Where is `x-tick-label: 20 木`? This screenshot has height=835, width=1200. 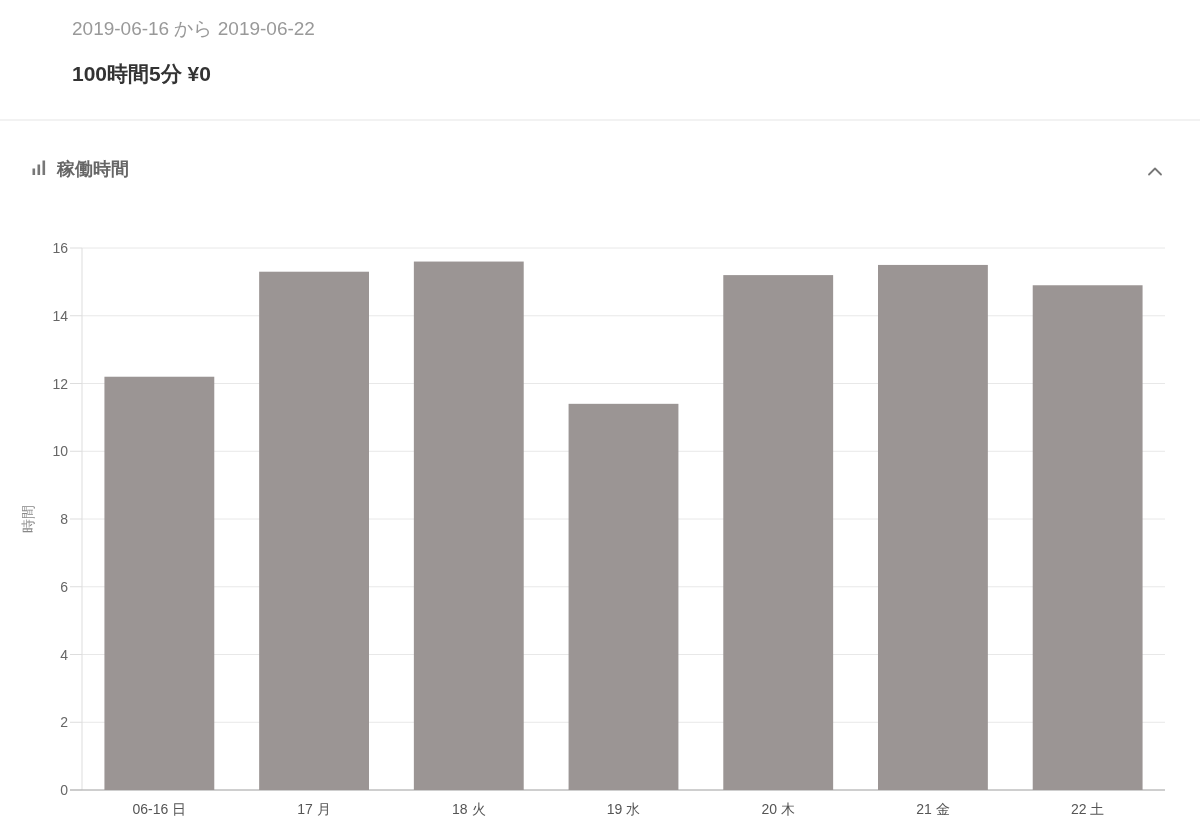
x-tick-label: 20 木 is located at coordinates (778, 809).